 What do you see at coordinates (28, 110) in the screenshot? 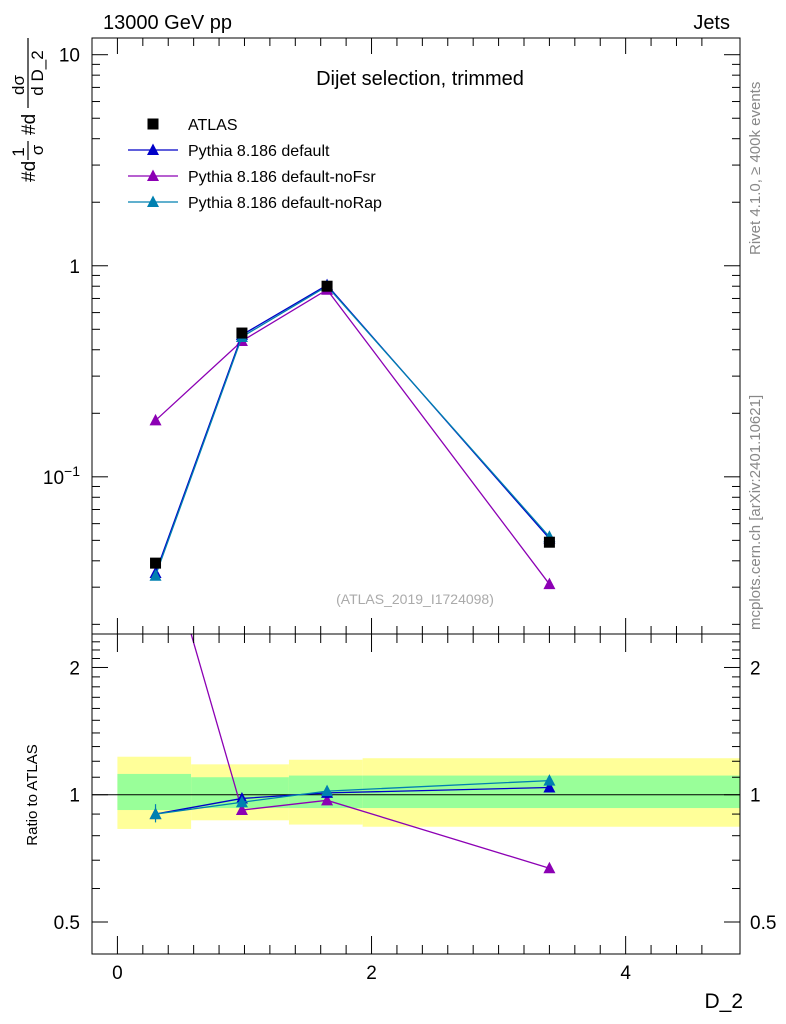
I see `main-ylabel: #d 1 σ #d dσ d D_2` at bounding box center [28, 110].